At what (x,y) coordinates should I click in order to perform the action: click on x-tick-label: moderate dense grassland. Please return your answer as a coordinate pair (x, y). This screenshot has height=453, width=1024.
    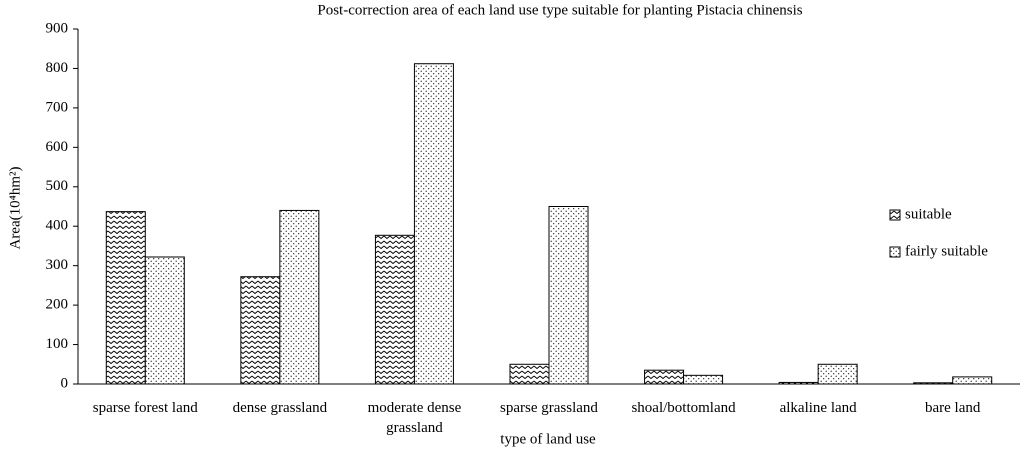
    Looking at the image, I should click on (414, 418).